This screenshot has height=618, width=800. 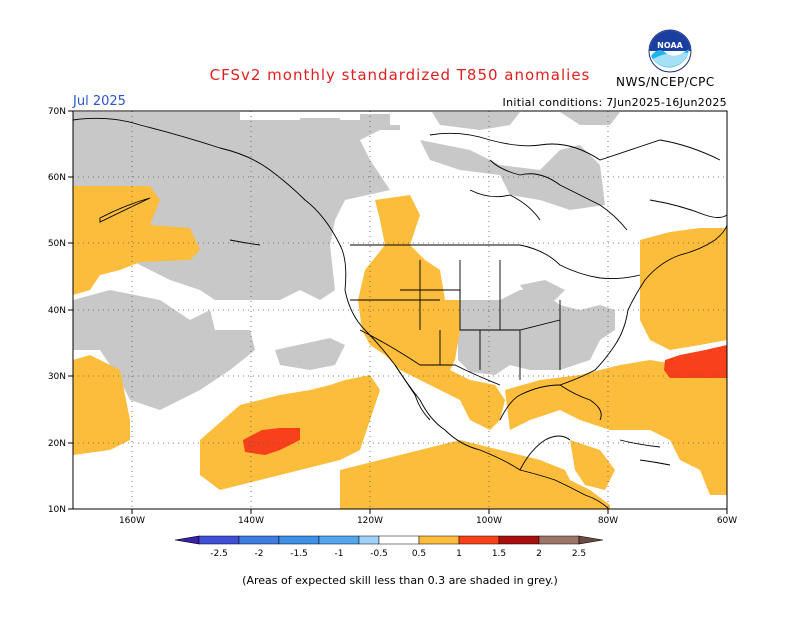 I want to click on legend-arrow-high, so click(x=591, y=540).